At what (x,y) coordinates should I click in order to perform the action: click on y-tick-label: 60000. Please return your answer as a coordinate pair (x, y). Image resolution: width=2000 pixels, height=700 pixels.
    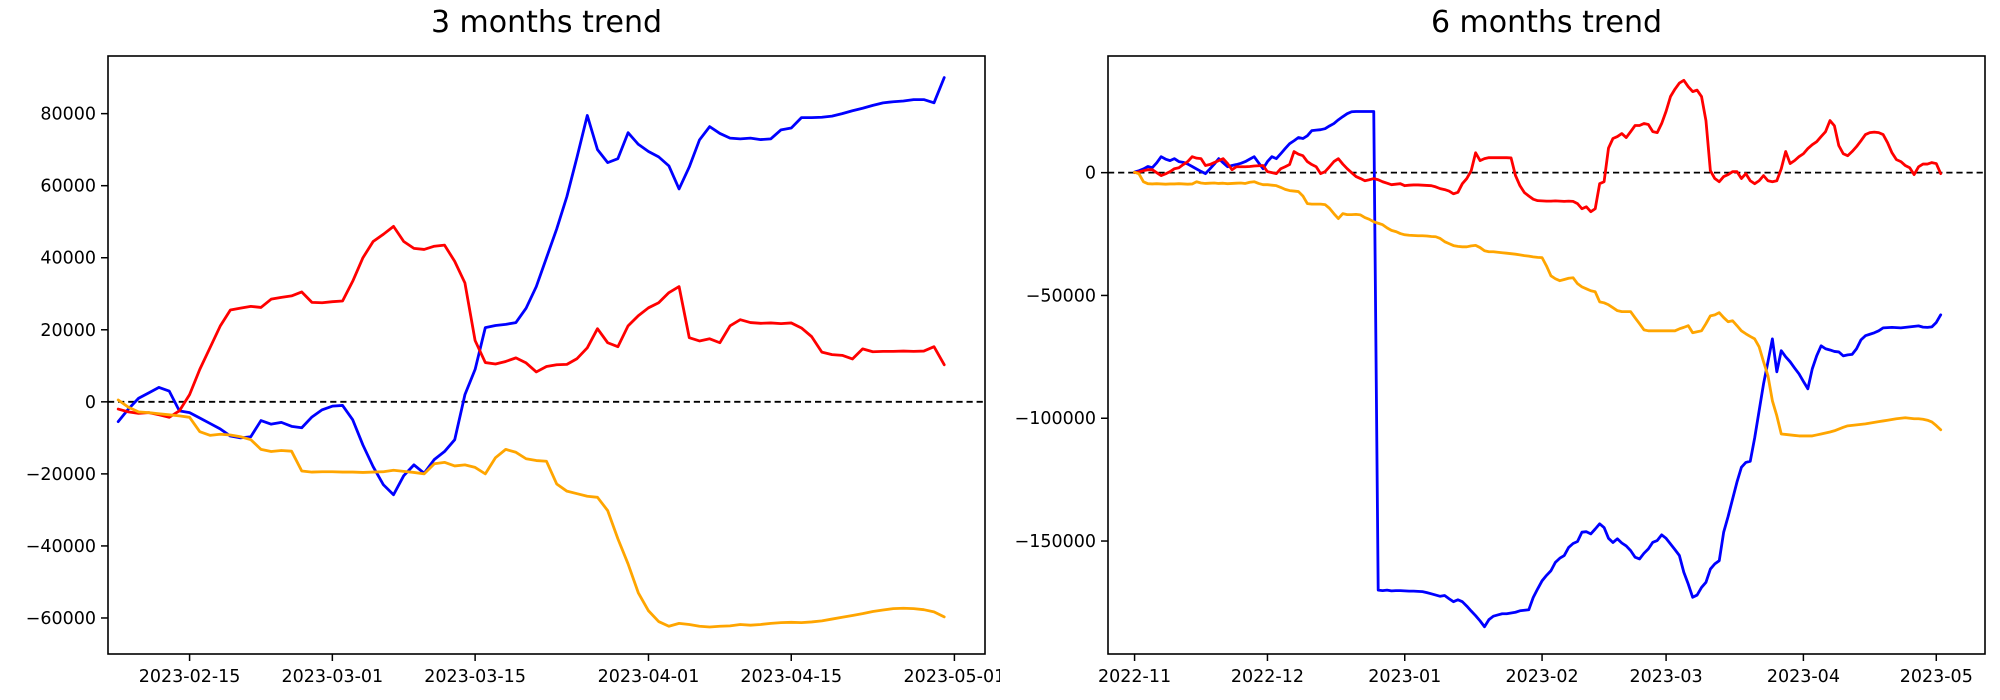
    Looking at the image, I should click on (68, 187).